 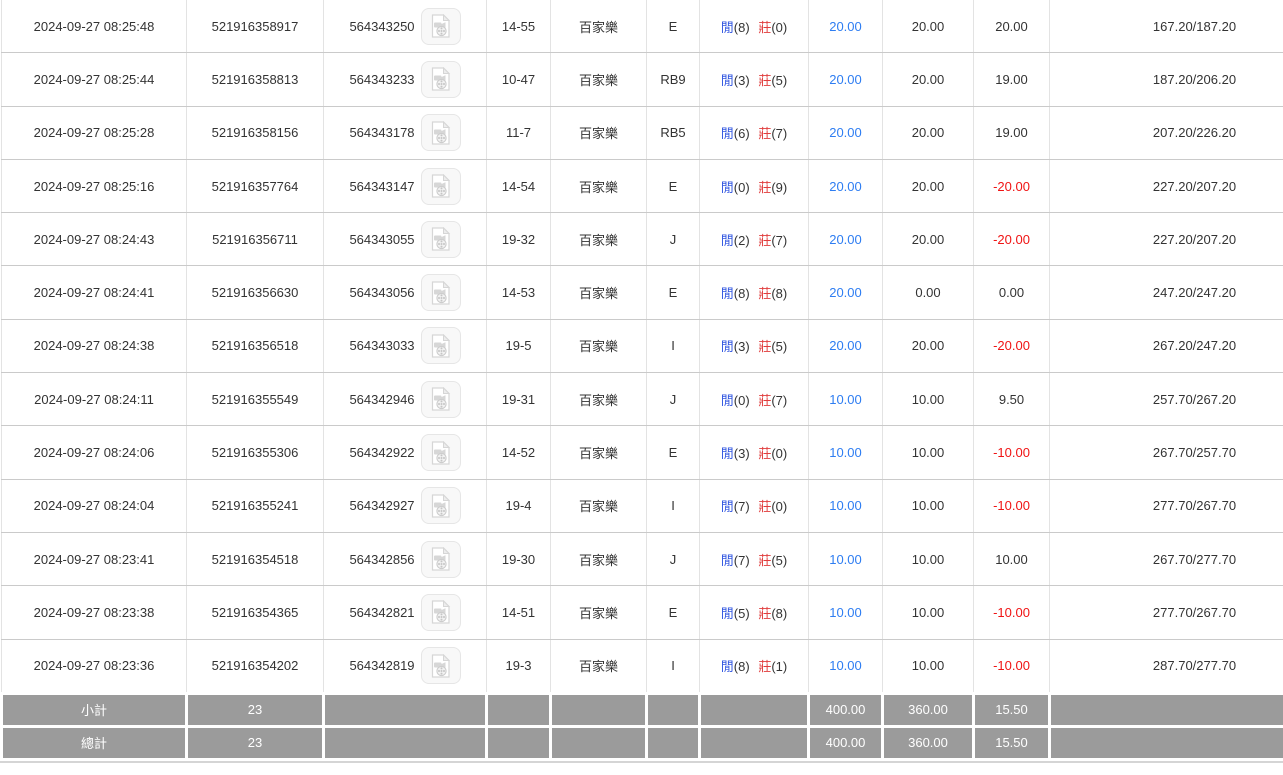 What do you see at coordinates (673, 399) in the screenshot?
I see `result-code: J` at bounding box center [673, 399].